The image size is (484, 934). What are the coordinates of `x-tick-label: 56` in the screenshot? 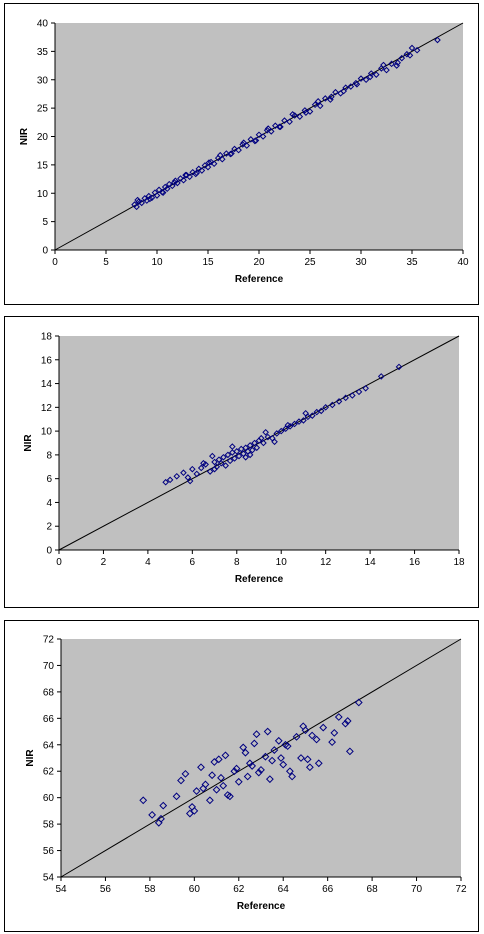 It's located at (106, 889).